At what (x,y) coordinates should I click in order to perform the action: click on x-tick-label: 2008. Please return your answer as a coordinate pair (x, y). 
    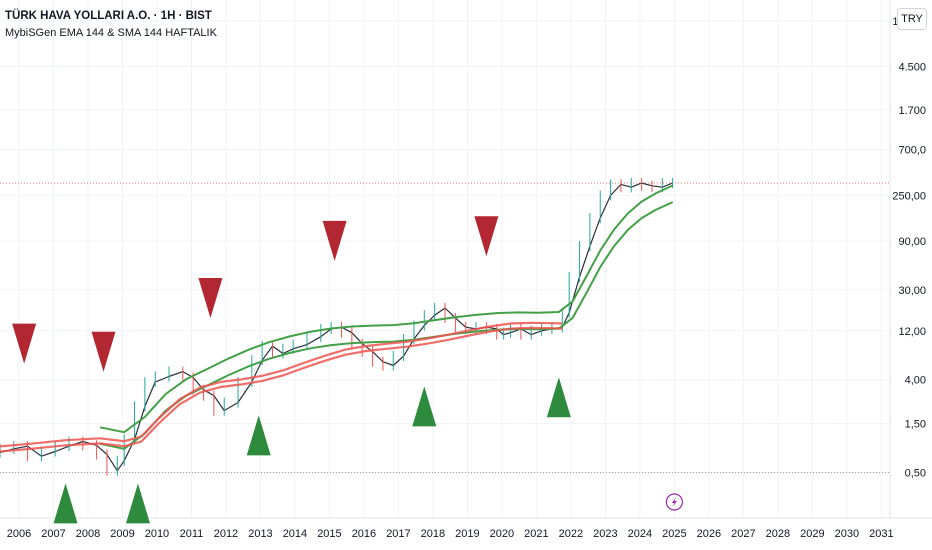
    Looking at the image, I should click on (88, 534).